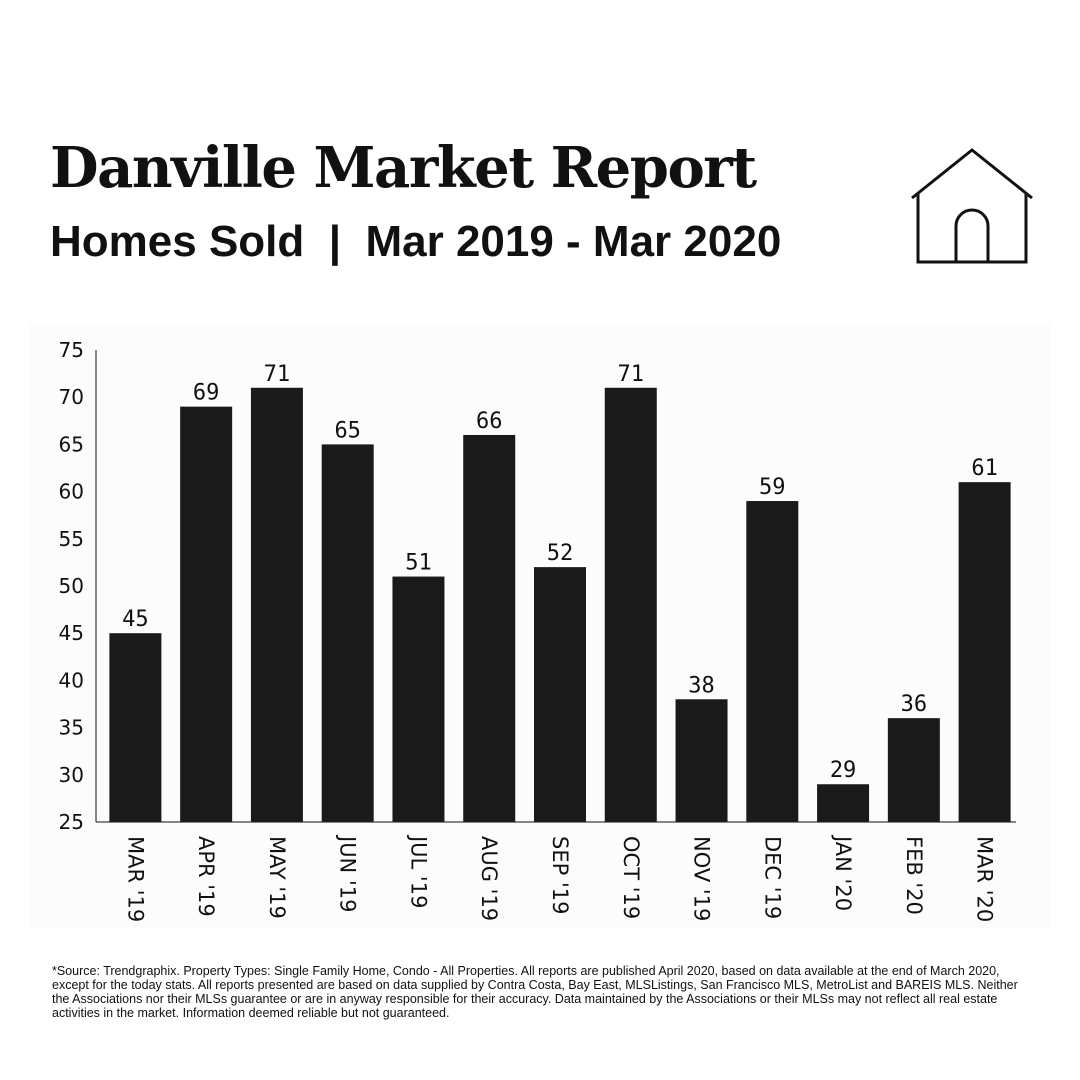  What do you see at coordinates (277, 877) in the screenshot?
I see `x-category-label: MAY '19` at bounding box center [277, 877].